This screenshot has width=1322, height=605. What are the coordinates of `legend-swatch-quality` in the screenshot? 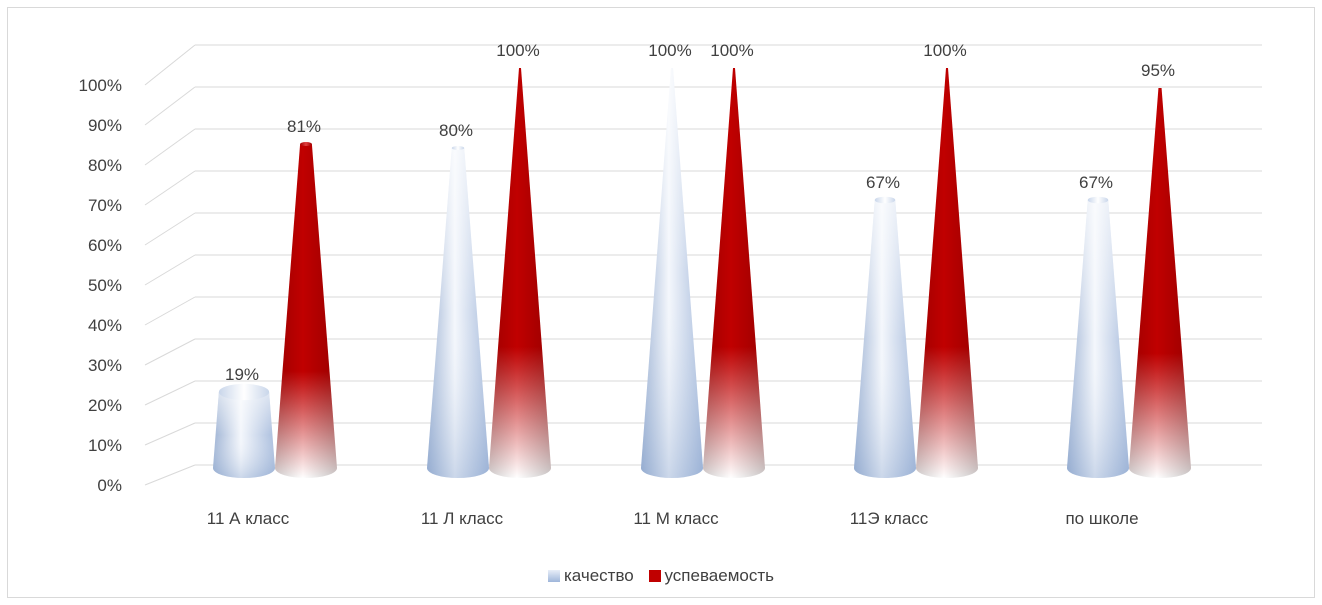 It's located at (553, 576).